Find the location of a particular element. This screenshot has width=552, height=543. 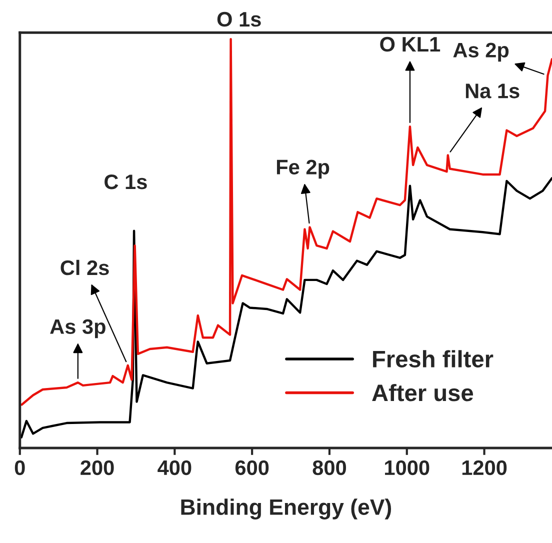

x-tick-label: 1000 is located at coordinates (407, 468).